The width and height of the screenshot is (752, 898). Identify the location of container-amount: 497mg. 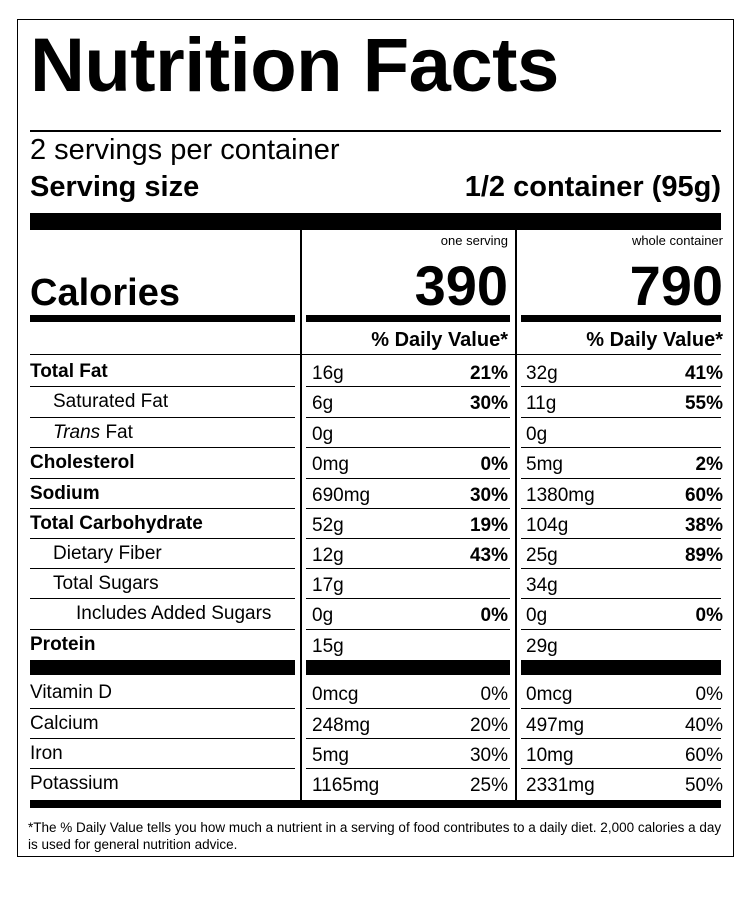
(555, 725).